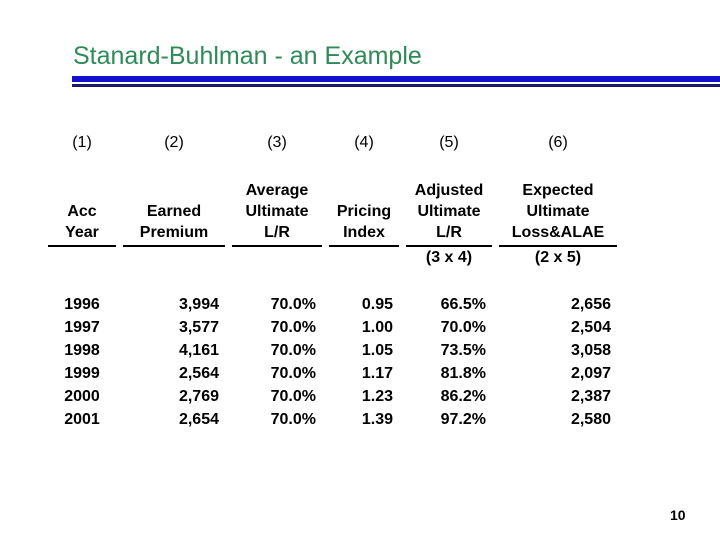 This screenshot has height=540, width=720. I want to click on pricing-index-cell: 1.17, so click(377, 373).